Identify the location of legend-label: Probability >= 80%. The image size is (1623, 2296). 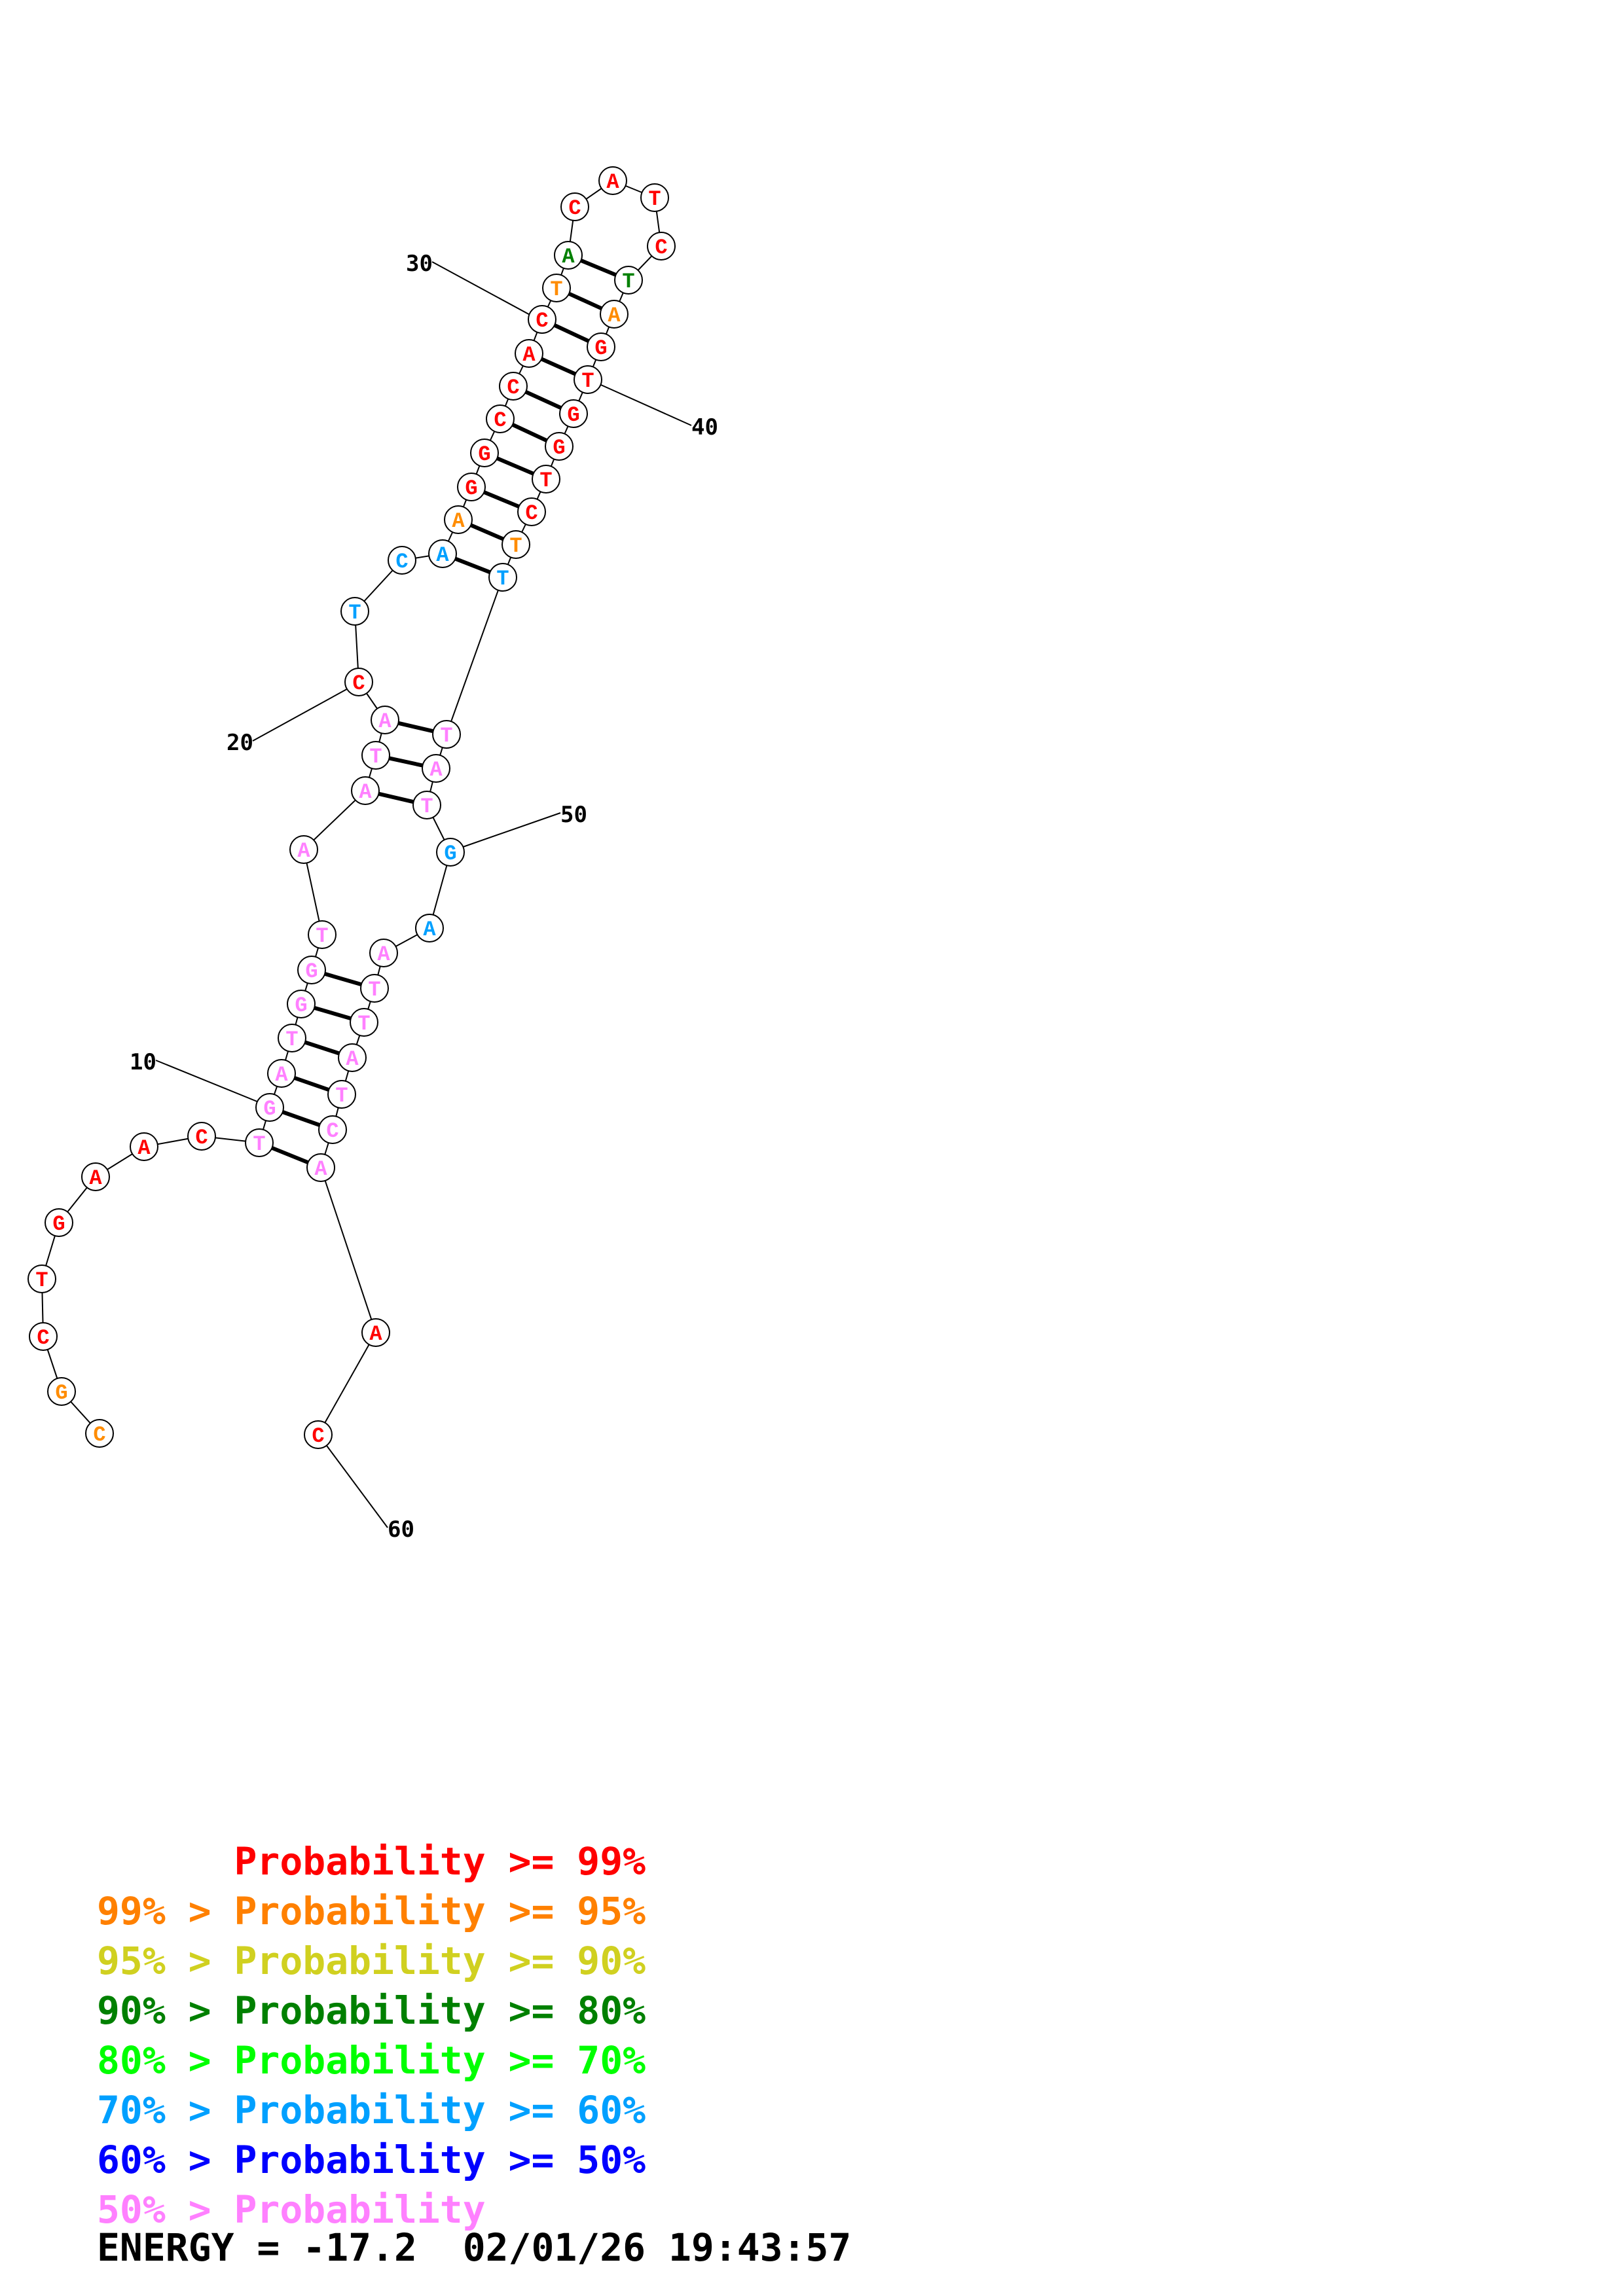
(440, 2010).